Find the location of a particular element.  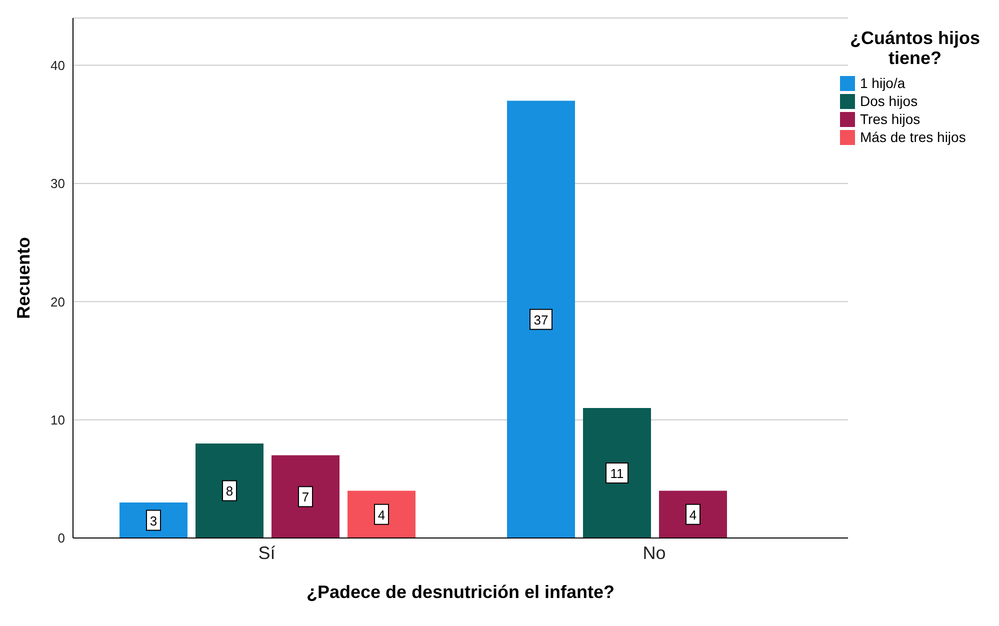

x-tick-label: Sí is located at coordinates (267, 552).